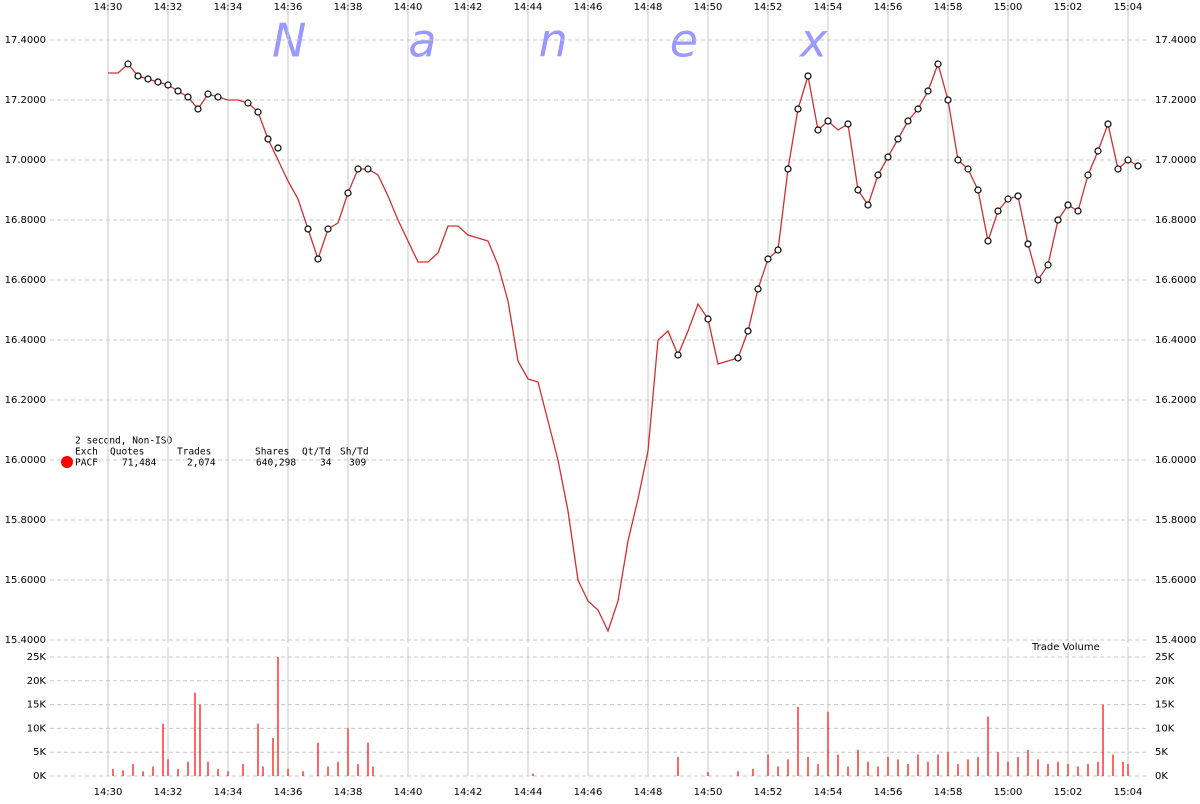 Image resolution: width=1200 pixels, height=804 pixels. What do you see at coordinates (408, 7) in the screenshot?
I see `x-tick-label: 14:40` at bounding box center [408, 7].